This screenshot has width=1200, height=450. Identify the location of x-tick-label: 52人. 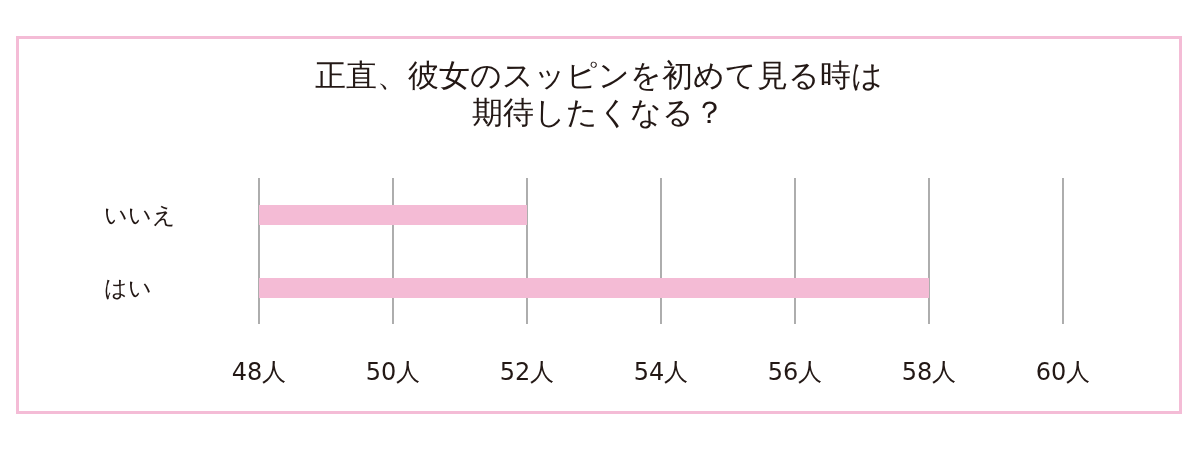
(527, 372).